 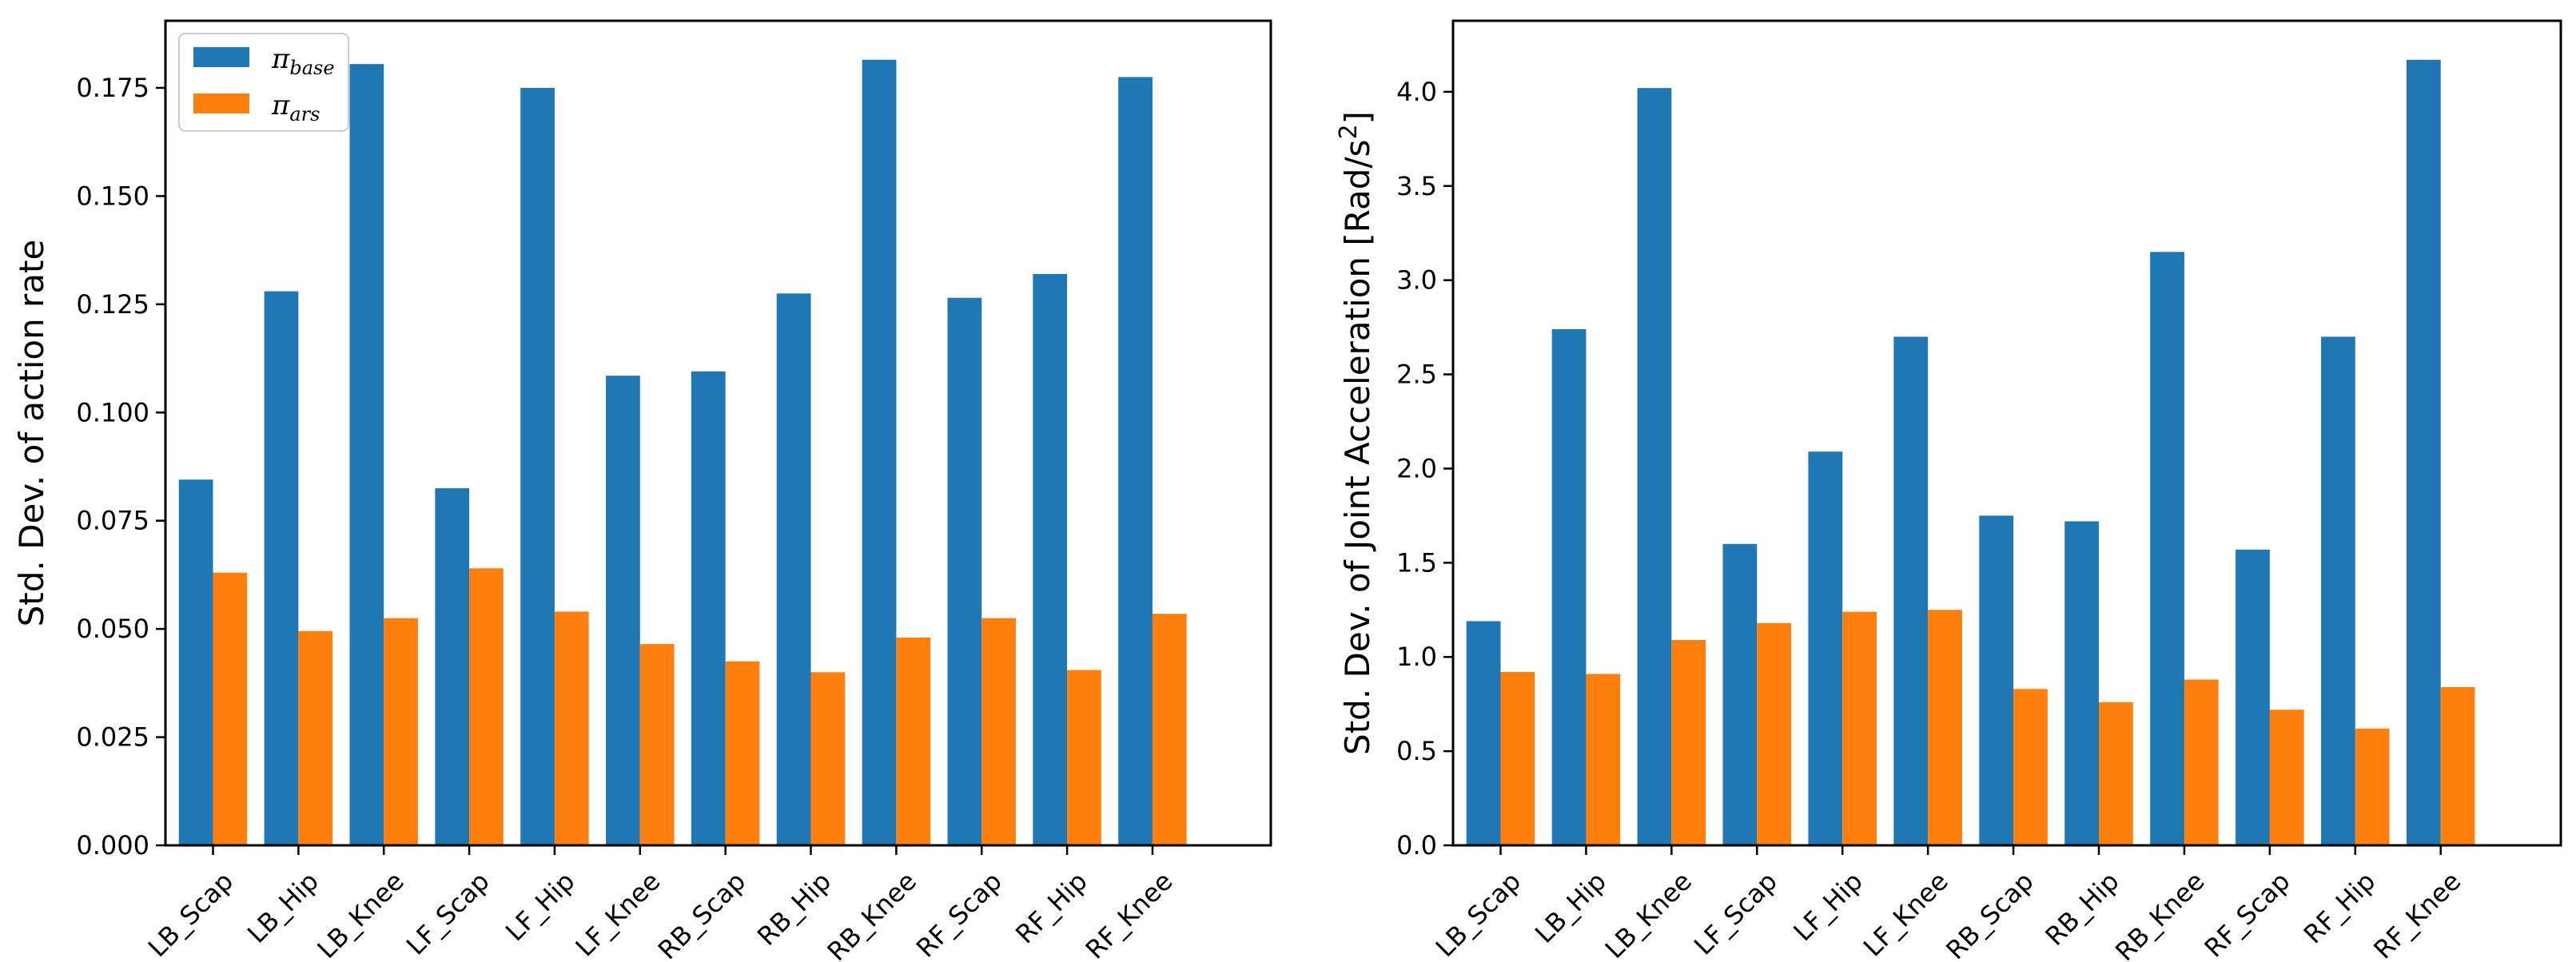 I want to click on legend-label-base: πbase, so click(x=303, y=61).